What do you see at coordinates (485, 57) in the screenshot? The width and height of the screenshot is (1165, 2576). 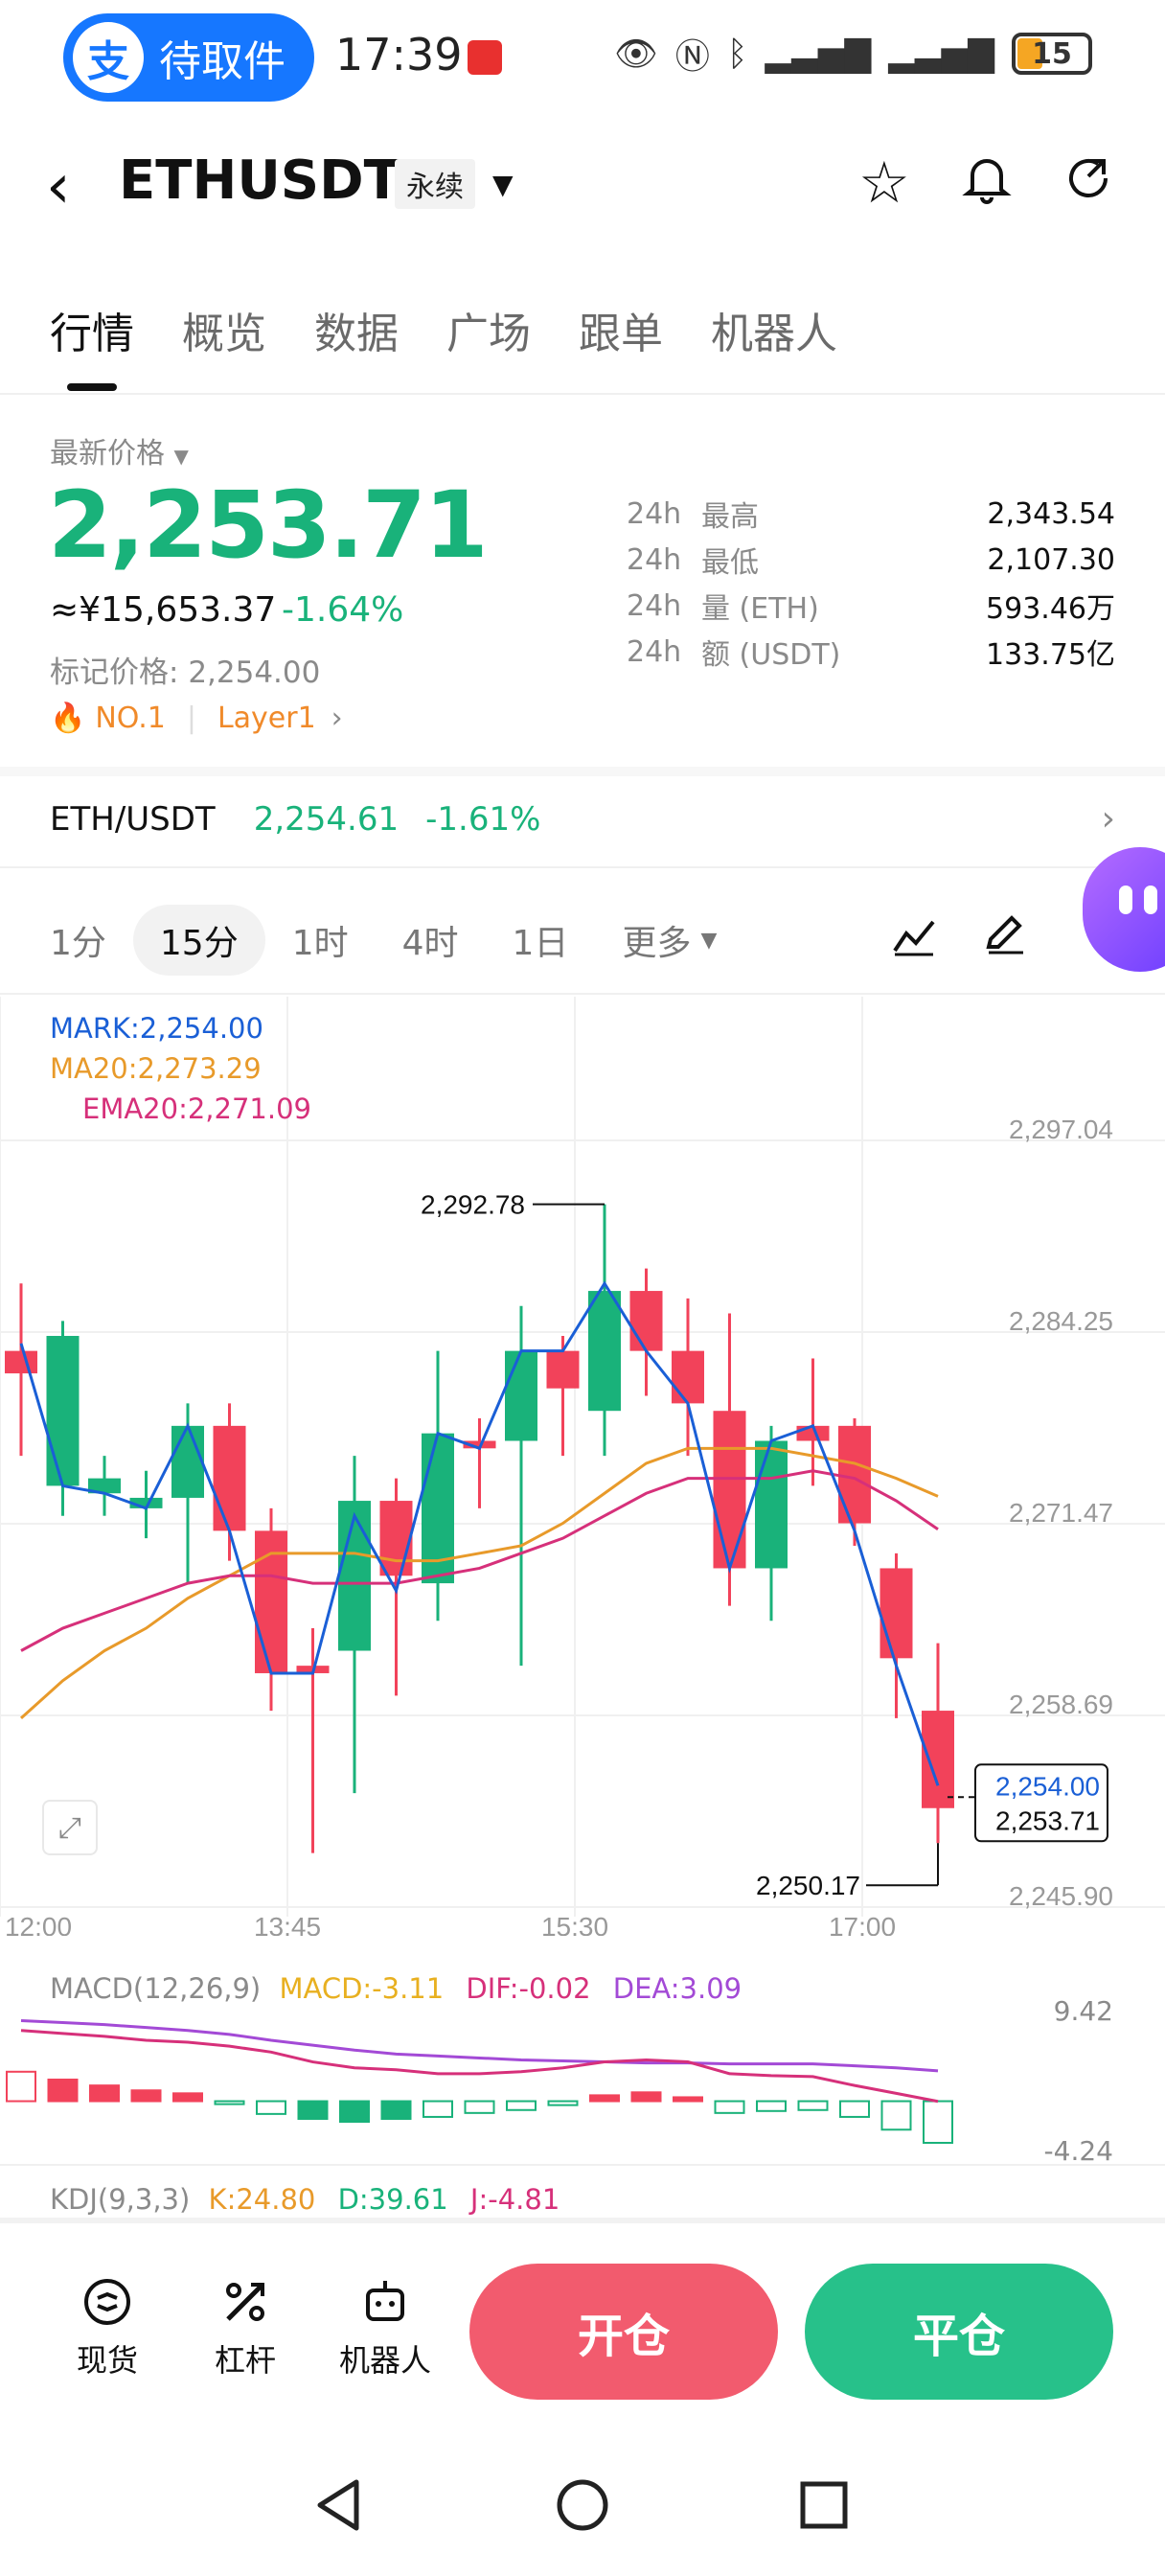 I see `huawei-app-icon` at bounding box center [485, 57].